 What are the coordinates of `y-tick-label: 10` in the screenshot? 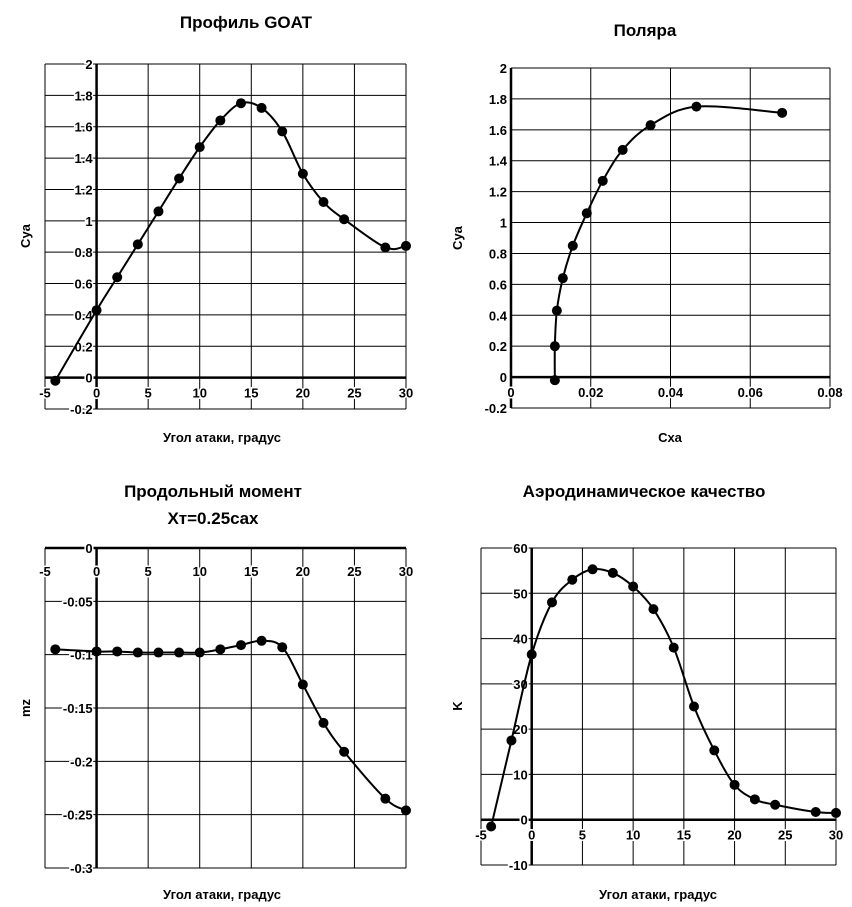 It's located at (520, 774).